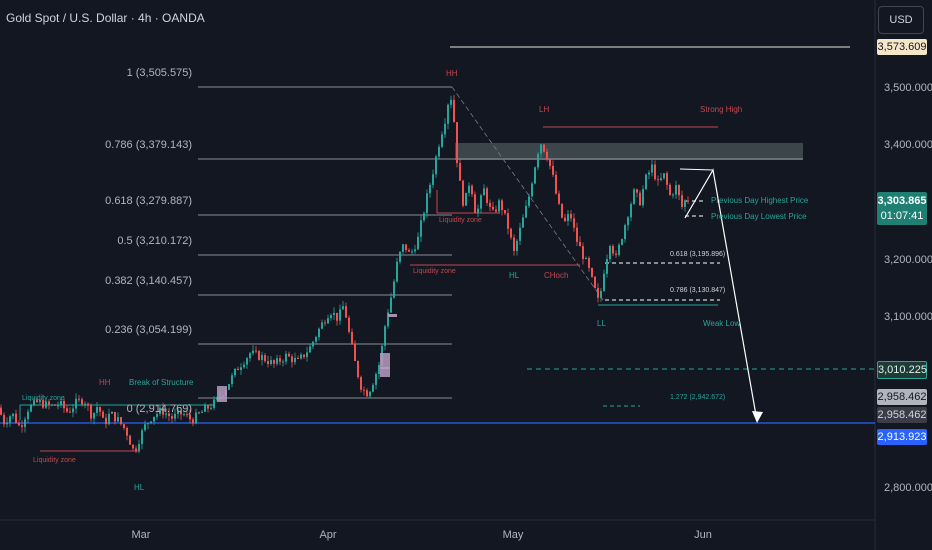 The height and width of the screenshot is (550, 932). I want to click on time-tick-apr: Apr, so click(327, 535).